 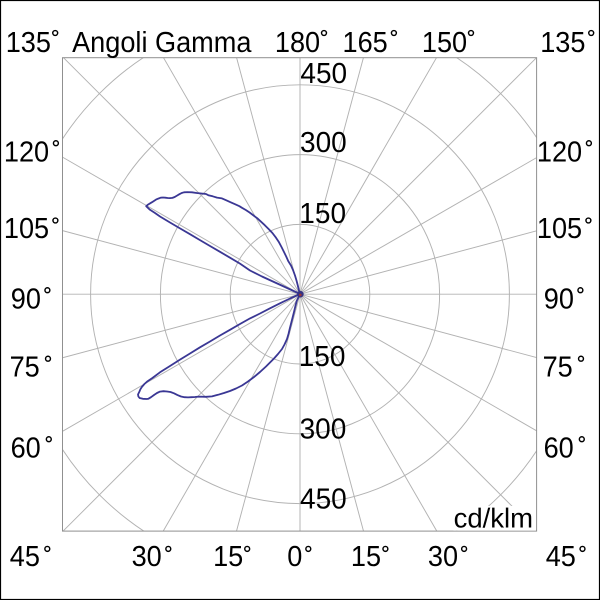 I want to click on svg-text: cd/klm, so click(x=493, y=517).